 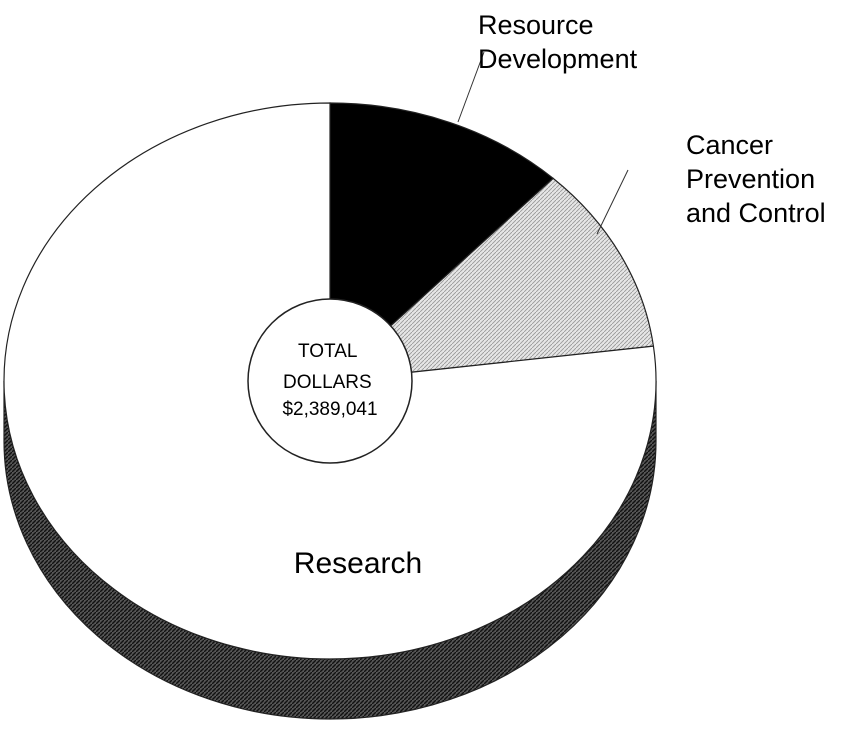 I want to click on slice-cancer-prevention-and-control, so click(x=491, y=279).